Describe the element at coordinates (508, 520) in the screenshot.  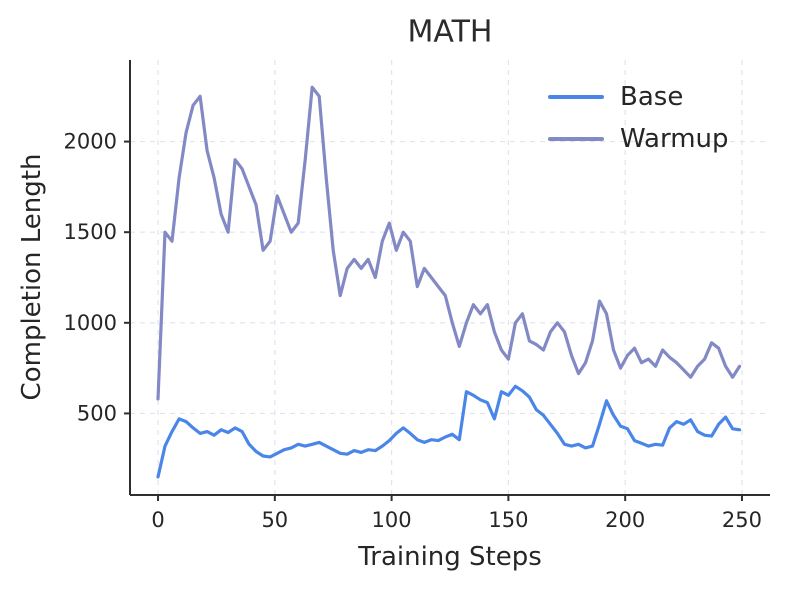
I see `x-tick-label: 150` at that location.